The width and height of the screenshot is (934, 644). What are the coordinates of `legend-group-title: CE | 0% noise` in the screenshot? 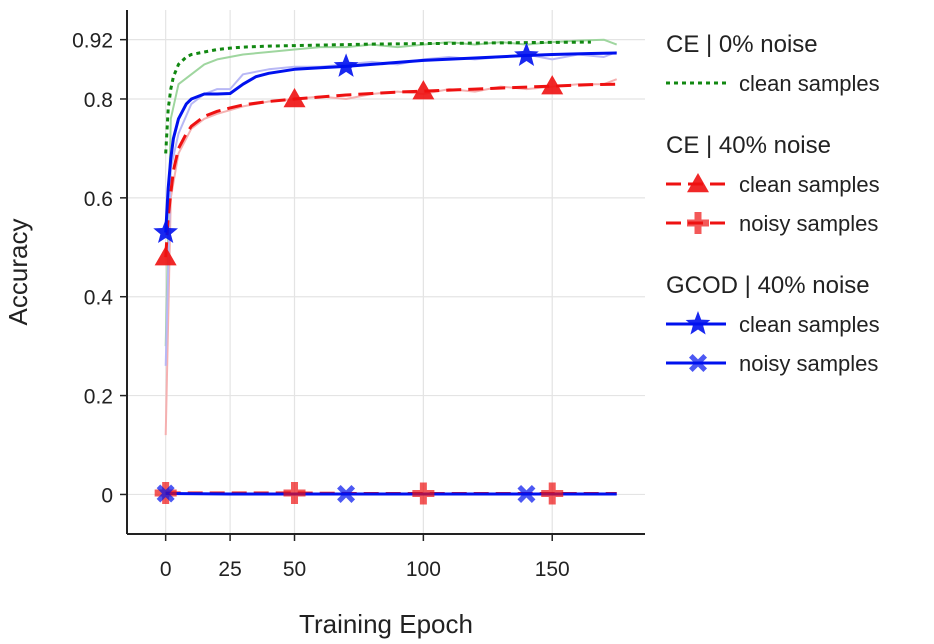 It's located at (742, 44).